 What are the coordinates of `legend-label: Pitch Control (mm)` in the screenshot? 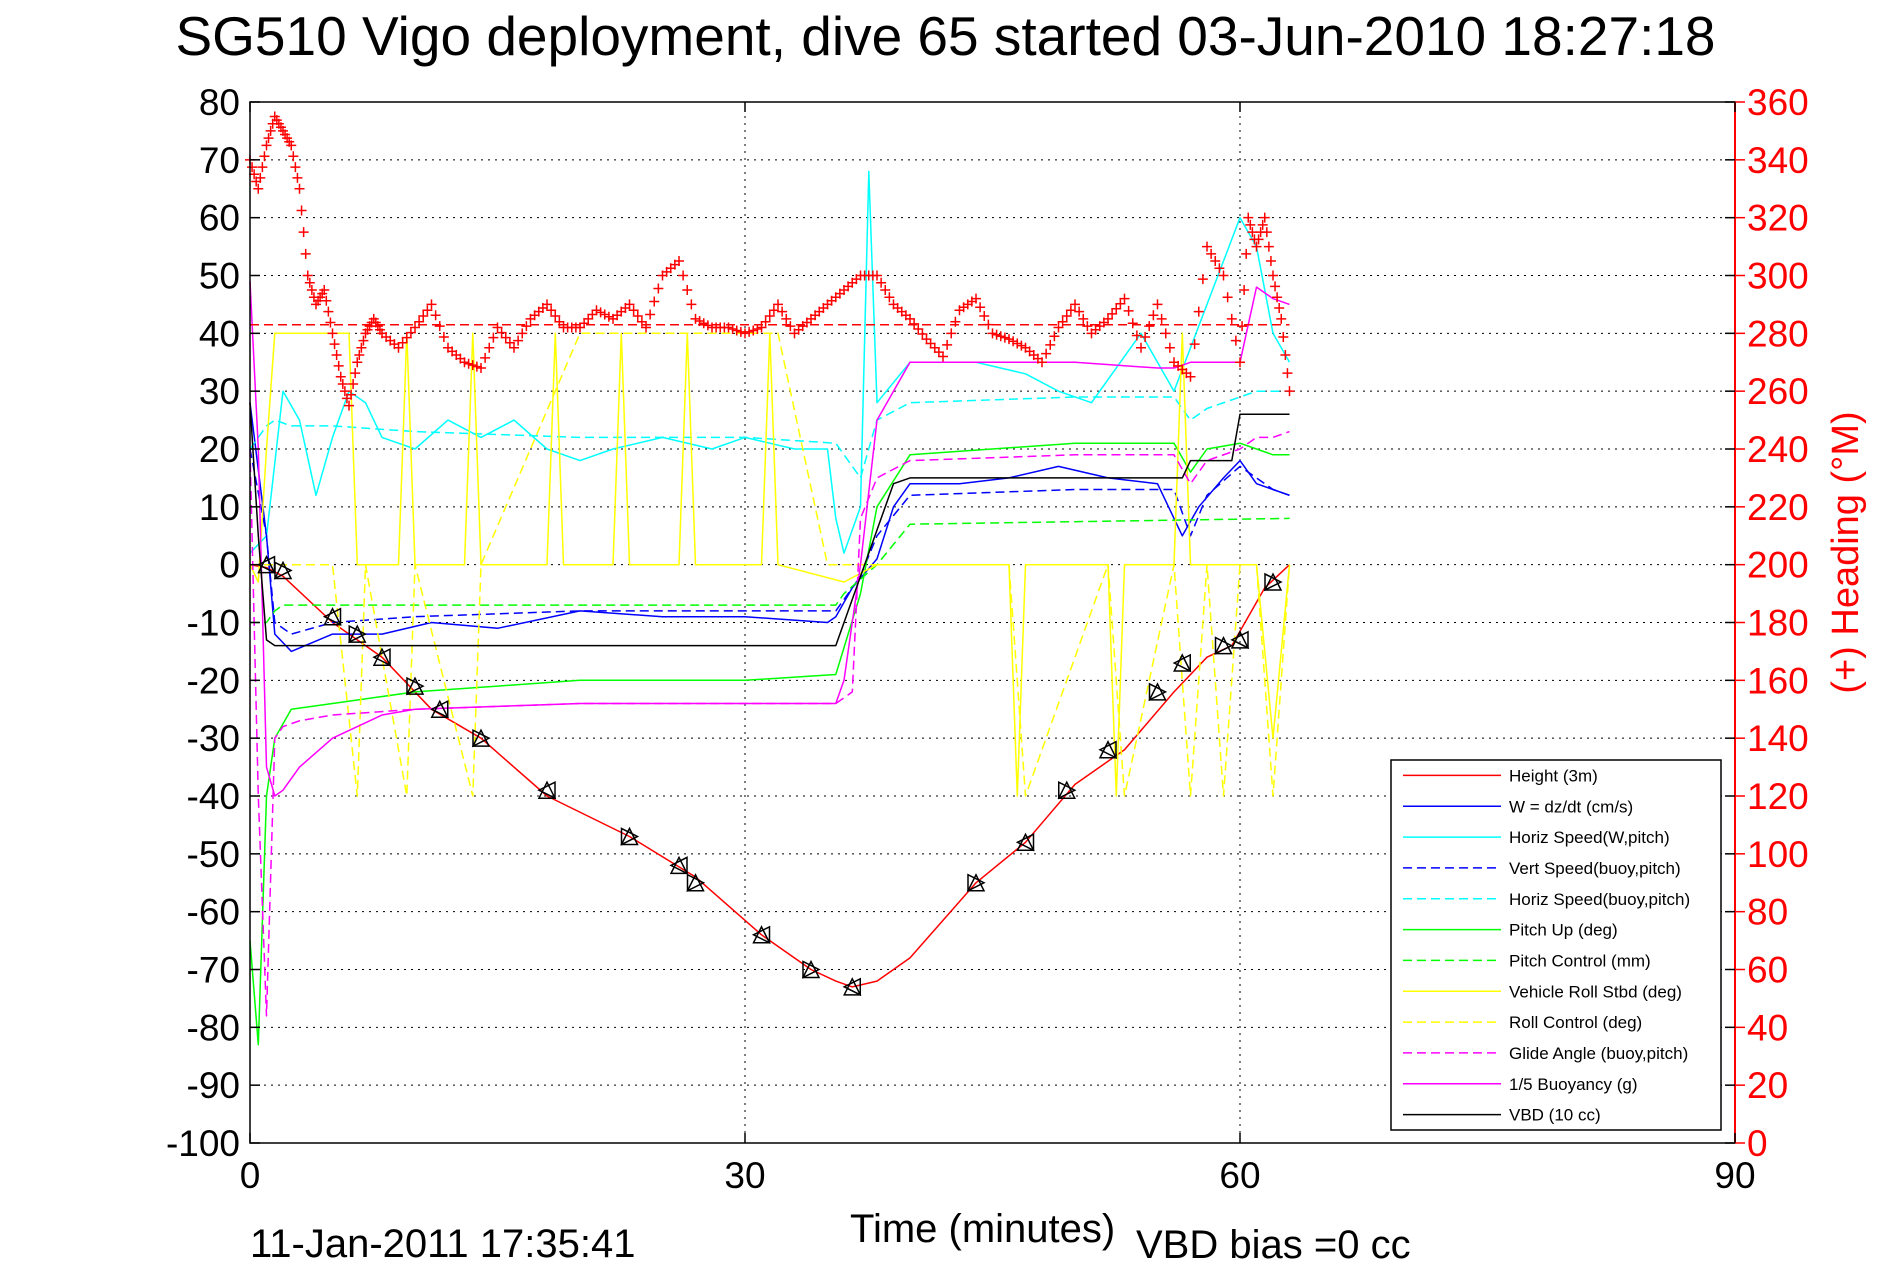 It's located at (1580, 960).